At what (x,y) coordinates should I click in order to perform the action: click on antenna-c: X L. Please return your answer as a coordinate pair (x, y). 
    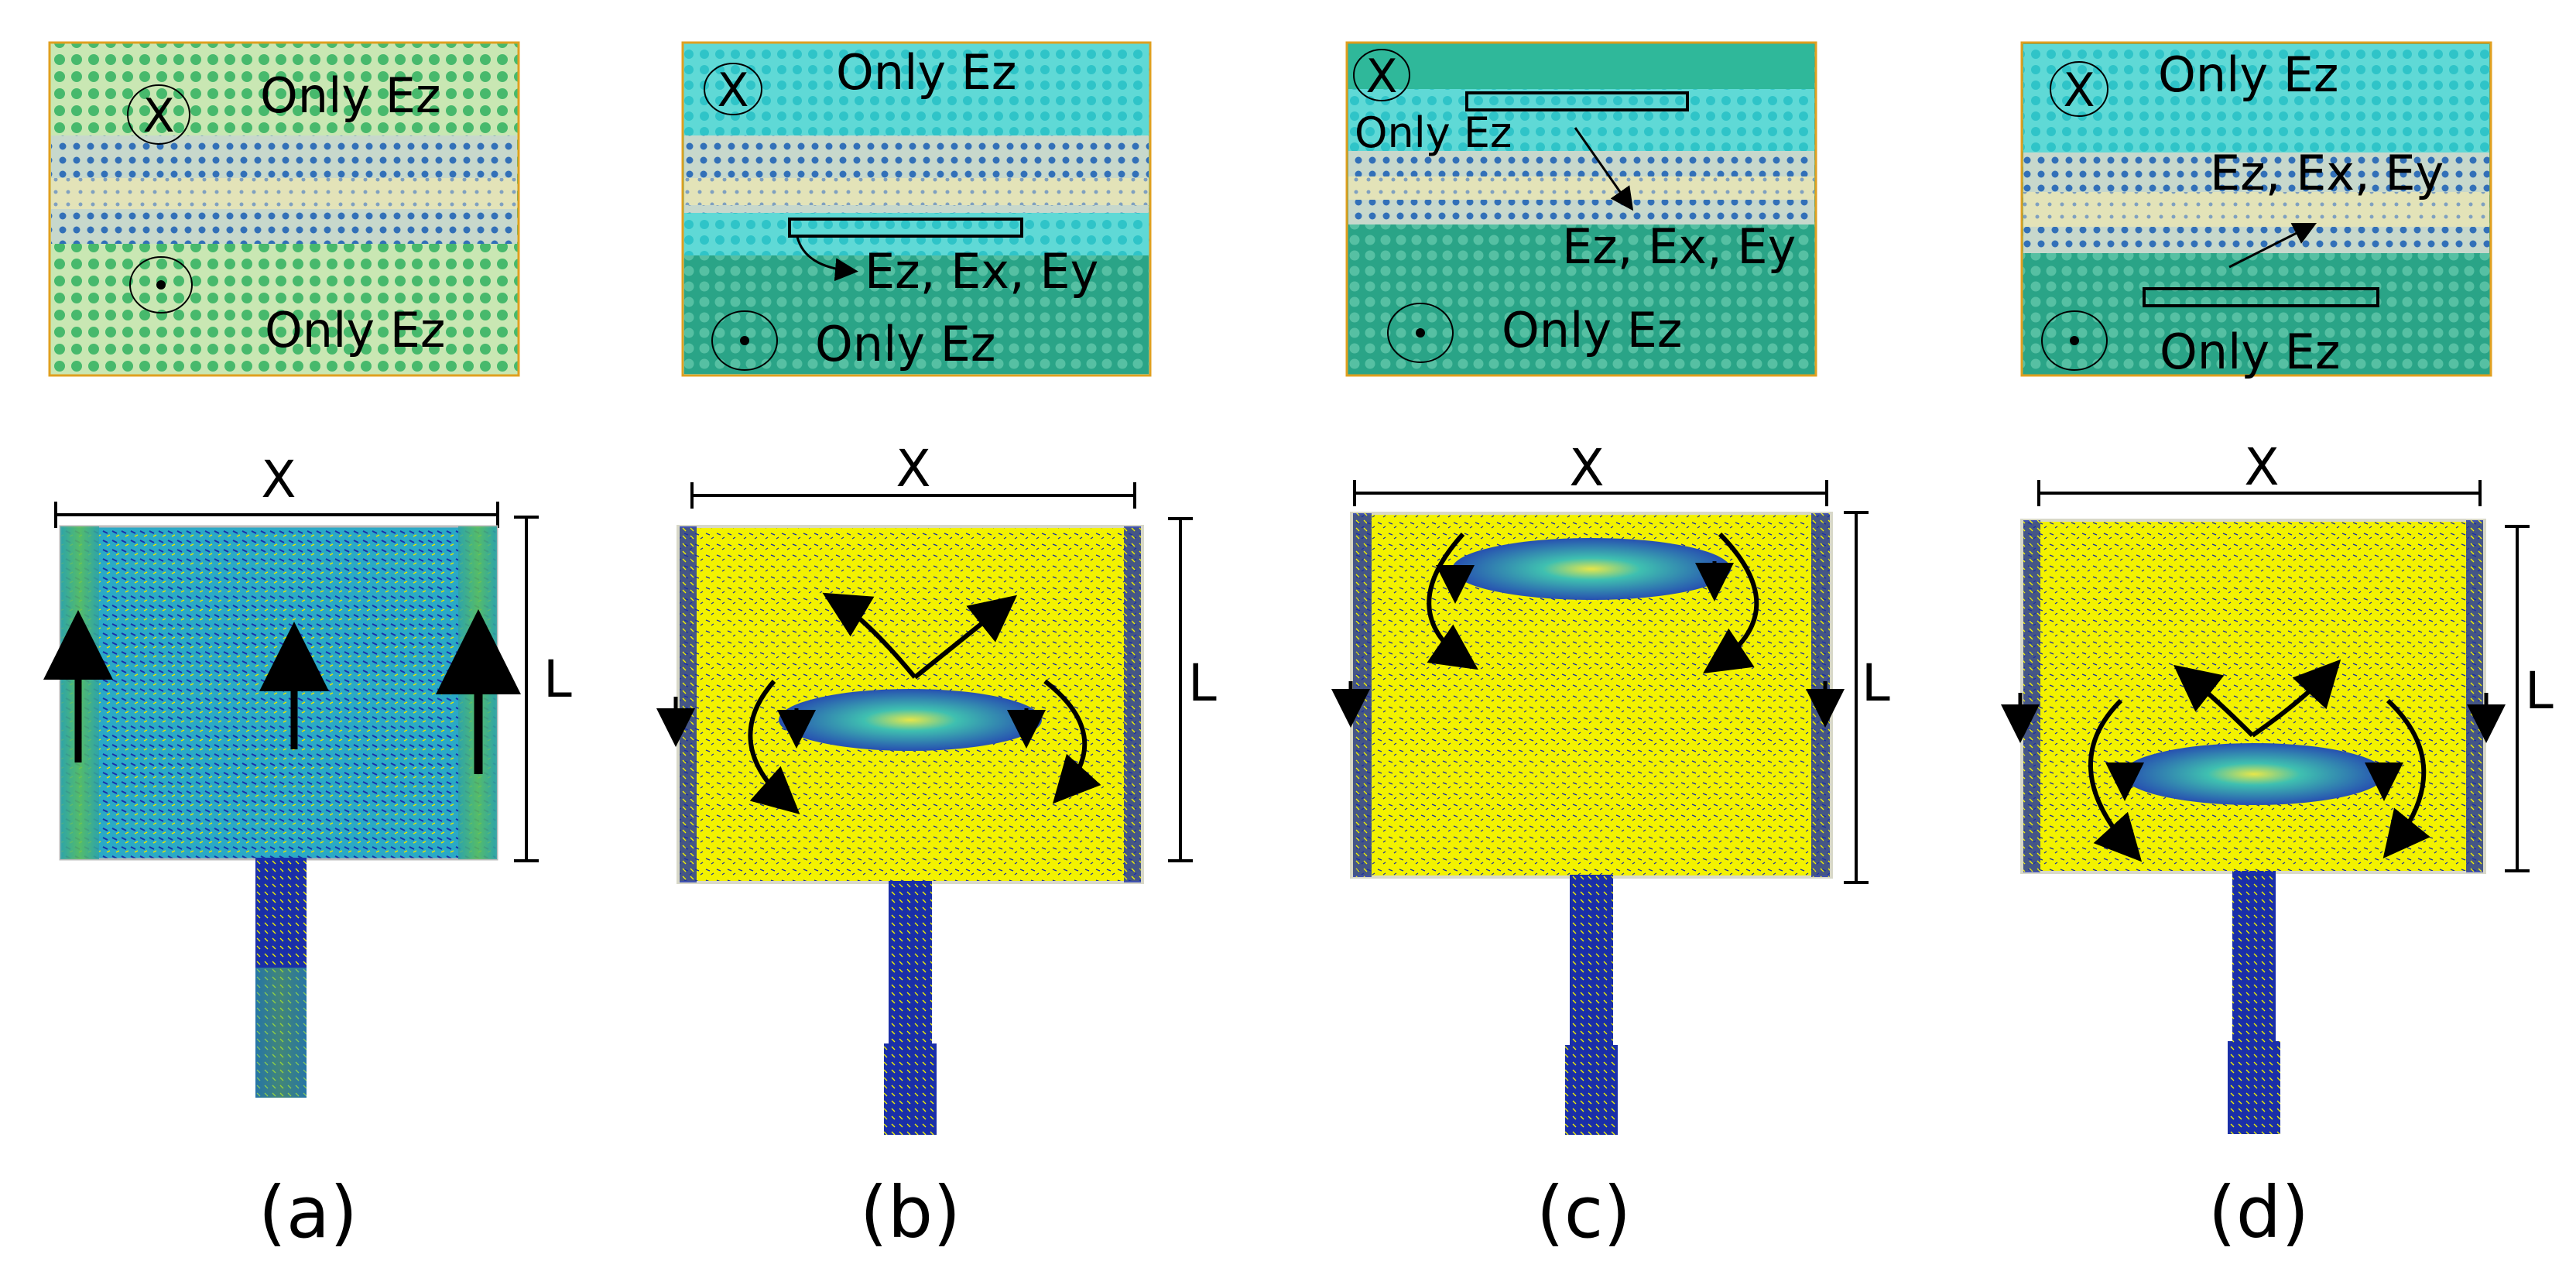
    Looking at the image, I should click on (1610, 786).